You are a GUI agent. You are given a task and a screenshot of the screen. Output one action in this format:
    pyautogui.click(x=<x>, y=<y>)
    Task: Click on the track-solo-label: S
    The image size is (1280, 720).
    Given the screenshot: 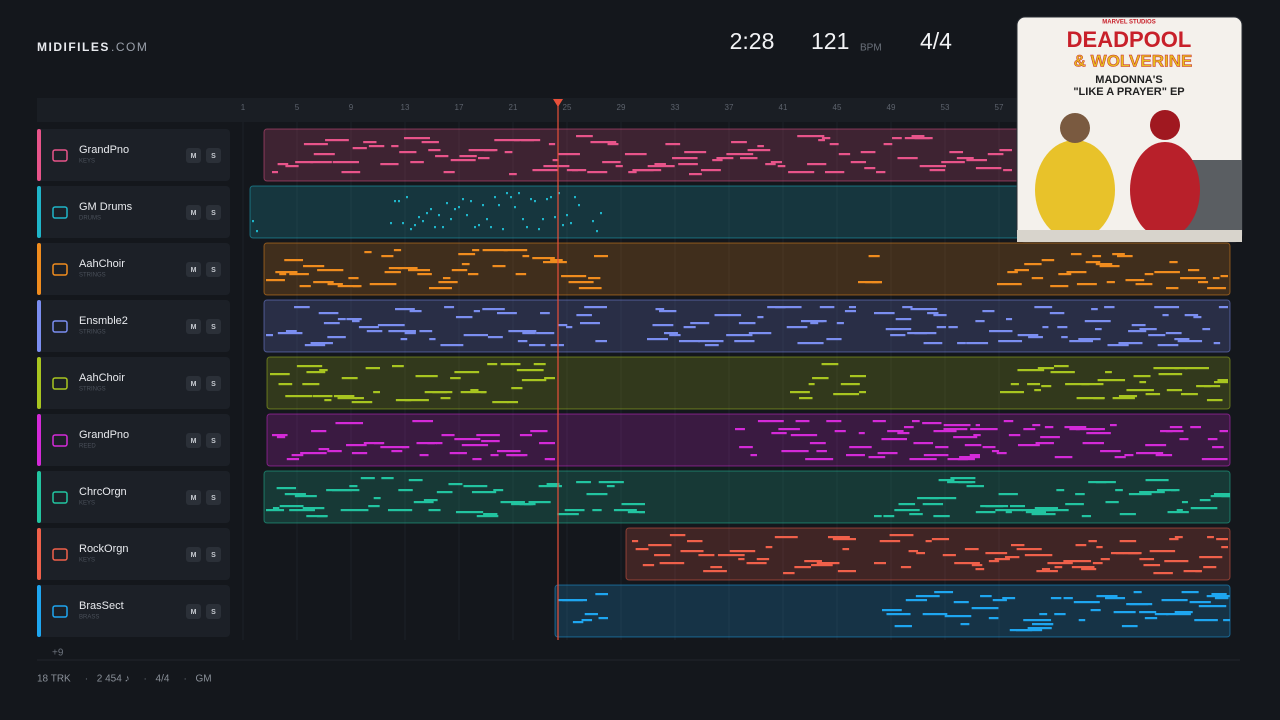 What is the action you would take?
    pyautogui.click(x=213, y=612)
    